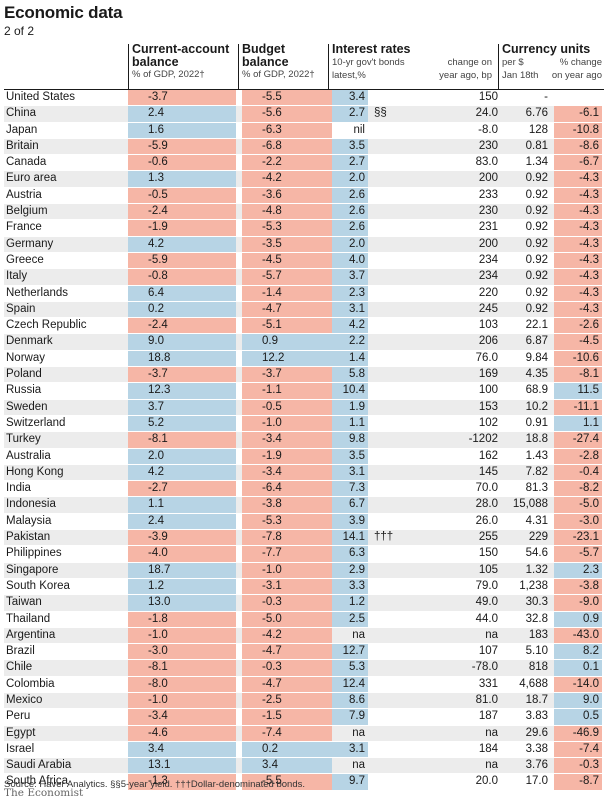  Describe the element at coordinates (578, 407) in the screenshot. I see `fx-change-cell-fill: -11.1` at that location.